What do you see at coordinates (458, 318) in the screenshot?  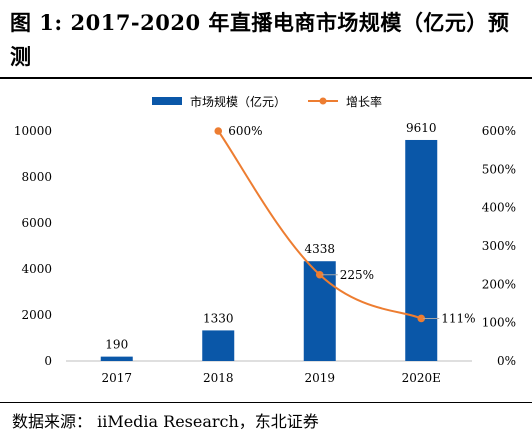 I see `growth-value-label: 111%` at bounding box center [458, 318].